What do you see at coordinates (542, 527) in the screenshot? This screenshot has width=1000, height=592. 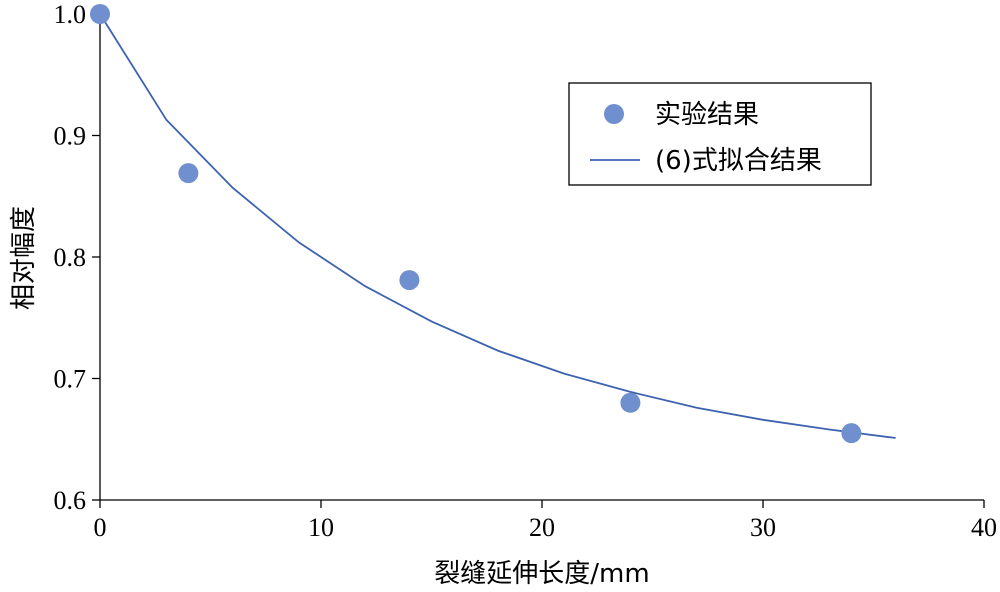 I see `x-tick-label-2: 20` at bounding box center [542, 527].